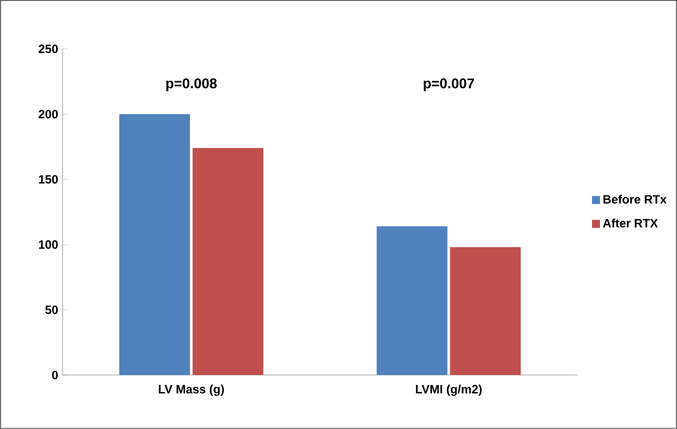 This screenshot has width=677, height=429. What do you see at coordinates (48, 49) in the screenshot?
I see `y-tick-label: 250` at bounding box center [48, 49].